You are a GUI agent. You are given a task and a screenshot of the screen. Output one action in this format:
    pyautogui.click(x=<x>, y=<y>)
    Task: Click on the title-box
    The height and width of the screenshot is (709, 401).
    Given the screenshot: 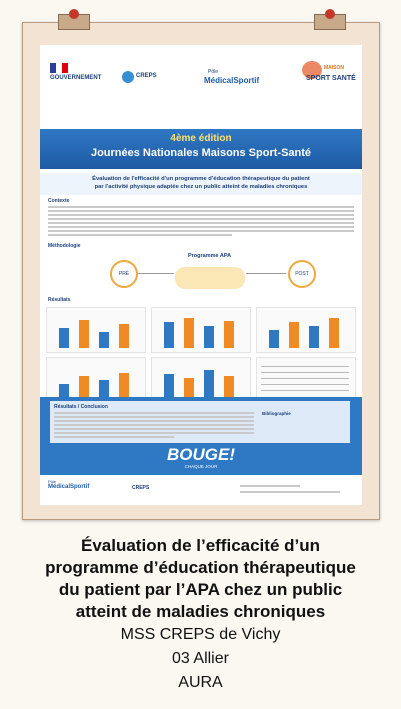 What is the action you would take?
    pyautogui.click(x=201, y=184)
    